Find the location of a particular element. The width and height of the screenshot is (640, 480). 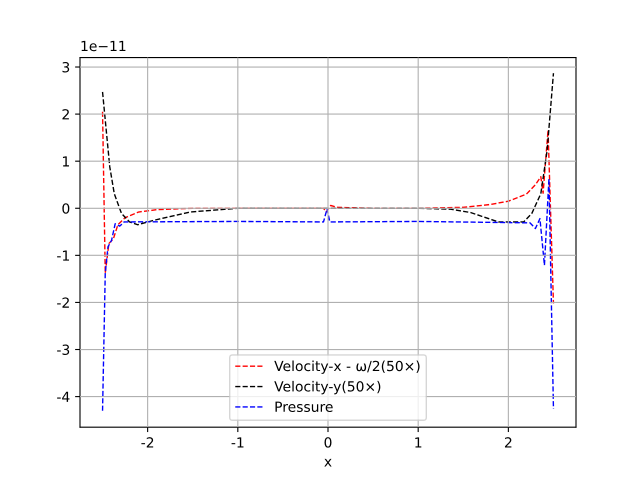

legend-label: Velocity-y(50×) is located at coordinates (327, 387).